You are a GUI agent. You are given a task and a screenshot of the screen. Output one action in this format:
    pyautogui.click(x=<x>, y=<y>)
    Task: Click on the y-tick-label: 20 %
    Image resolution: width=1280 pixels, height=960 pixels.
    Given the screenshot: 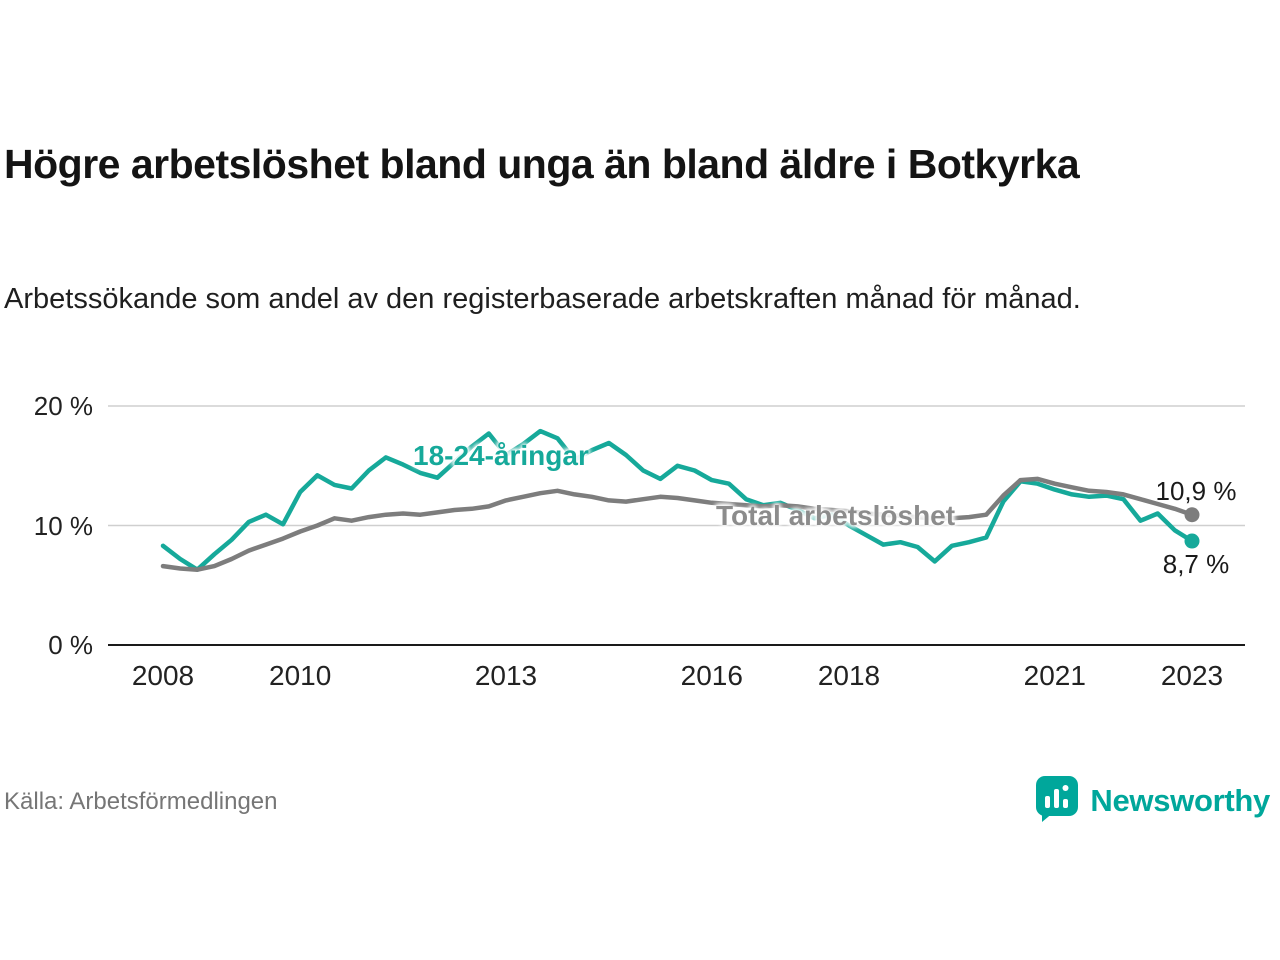 What is the action you would take?
    pyautogui.click(x=63, y=406)
    